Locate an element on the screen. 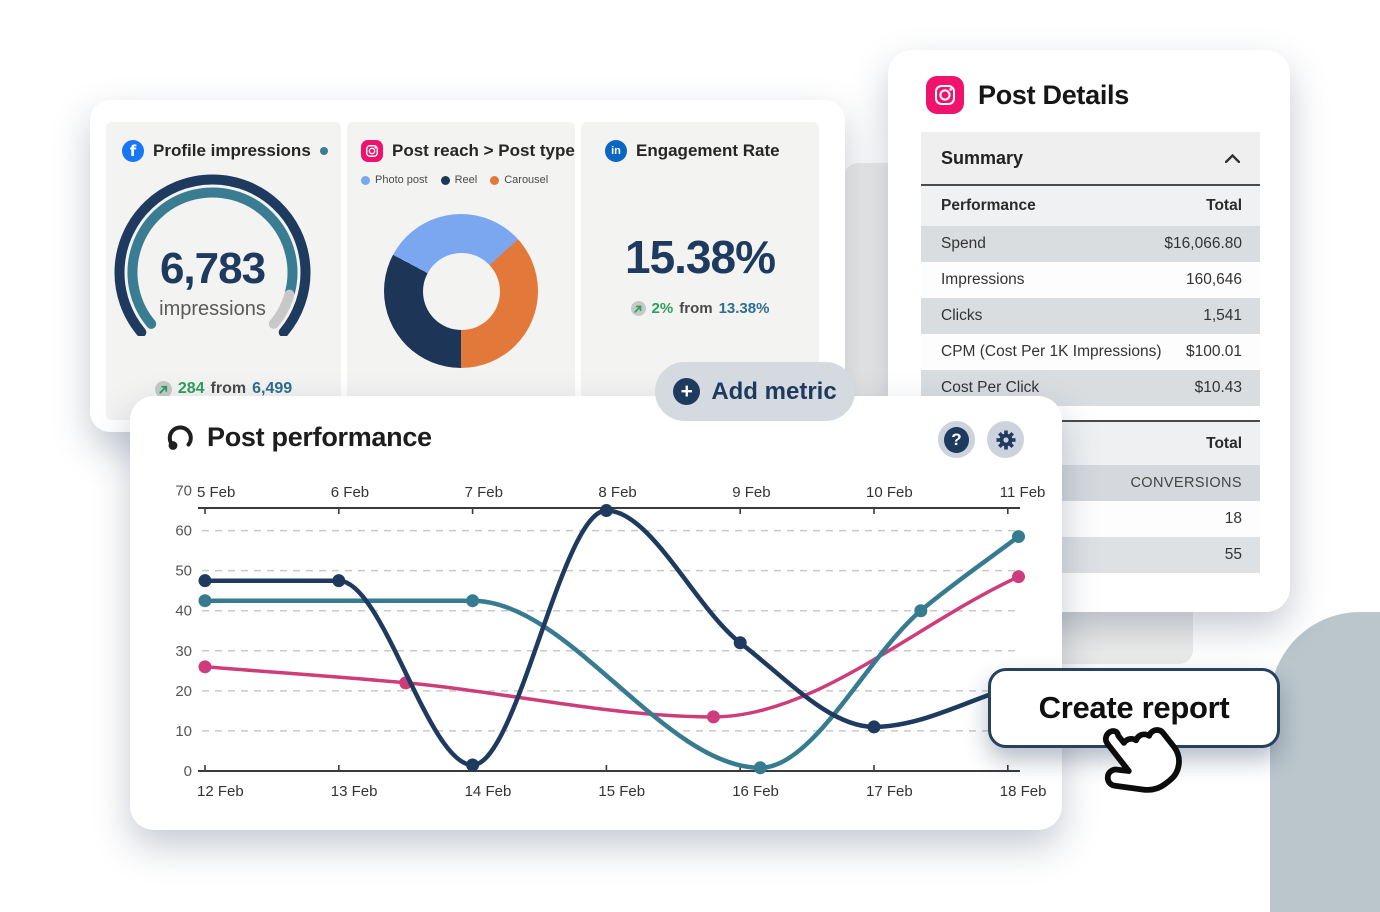 The width and height of the screenshot is (1380, 912). engagement-delta: 2% from 13.38% is located at coordinates (700, 308).